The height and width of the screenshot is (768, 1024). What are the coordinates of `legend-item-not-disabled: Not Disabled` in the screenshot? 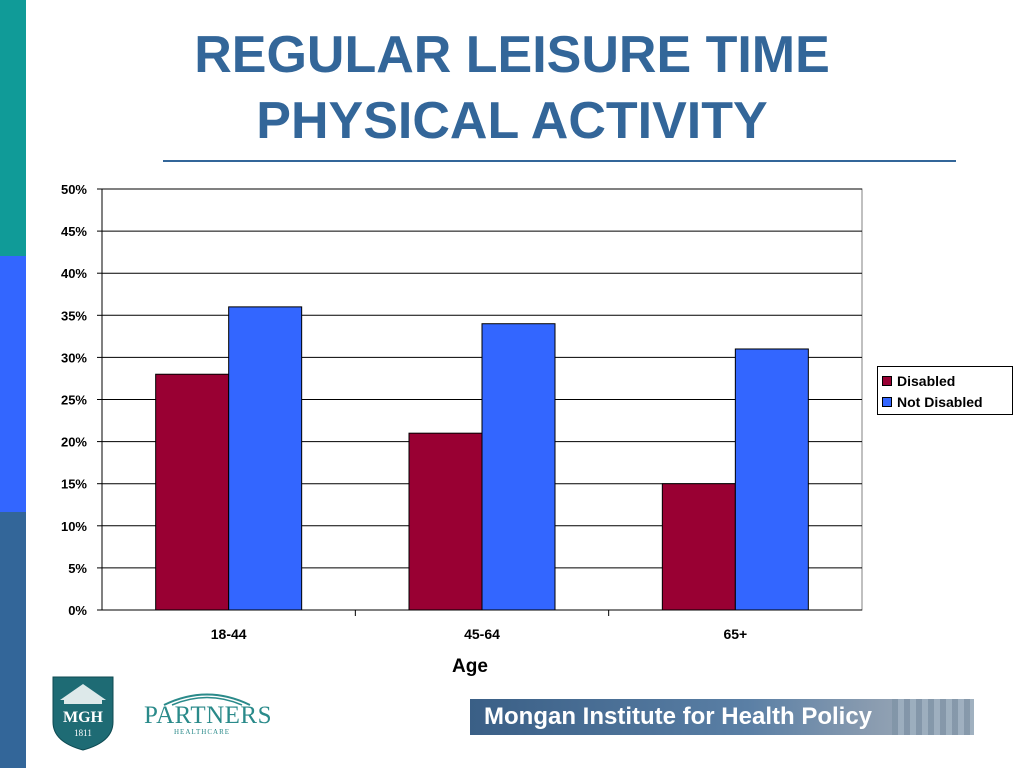 It's located at (945, 401).